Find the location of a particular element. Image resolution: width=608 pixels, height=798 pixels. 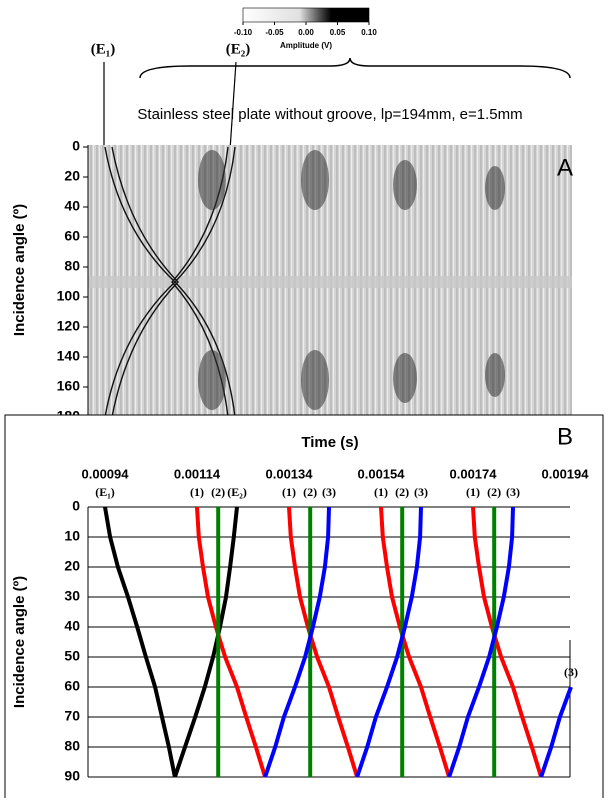

y-tick-label: 120 is located at coordinates (69, 326).